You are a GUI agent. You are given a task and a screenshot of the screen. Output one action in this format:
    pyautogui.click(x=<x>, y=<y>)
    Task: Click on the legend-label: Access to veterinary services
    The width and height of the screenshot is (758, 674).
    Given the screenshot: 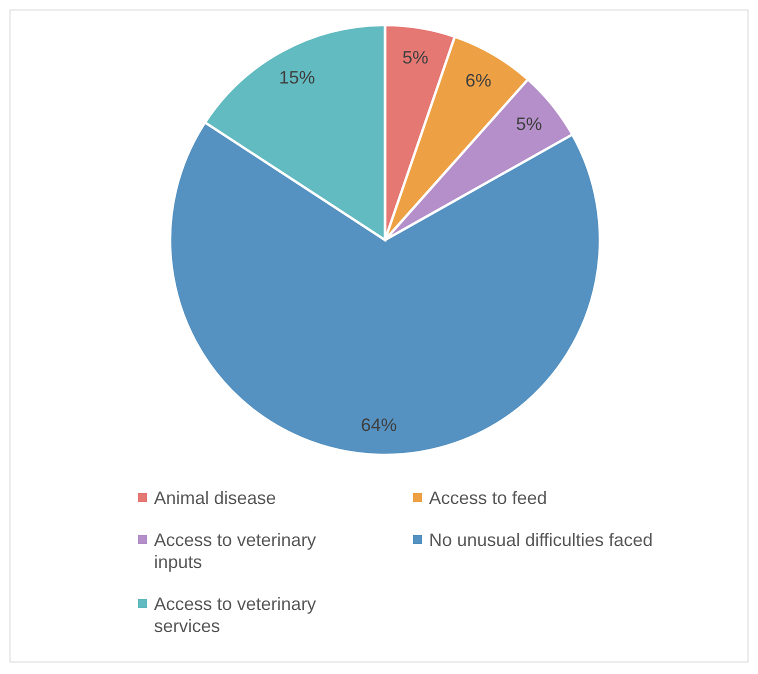 What is the action you would take?
    pyautogui.click(x=235, y=615)
    